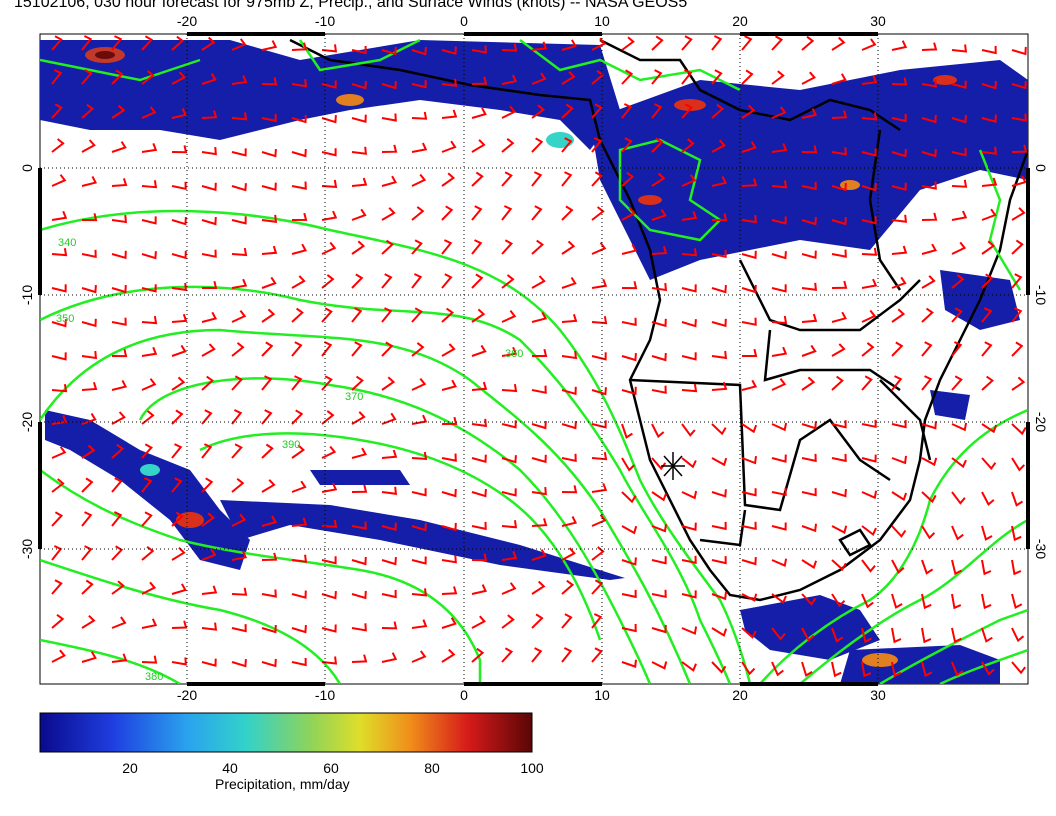  Describe the element at coordinates (1041, 549) in the screenshot. I see `lat-tick-right: -30` at that location.